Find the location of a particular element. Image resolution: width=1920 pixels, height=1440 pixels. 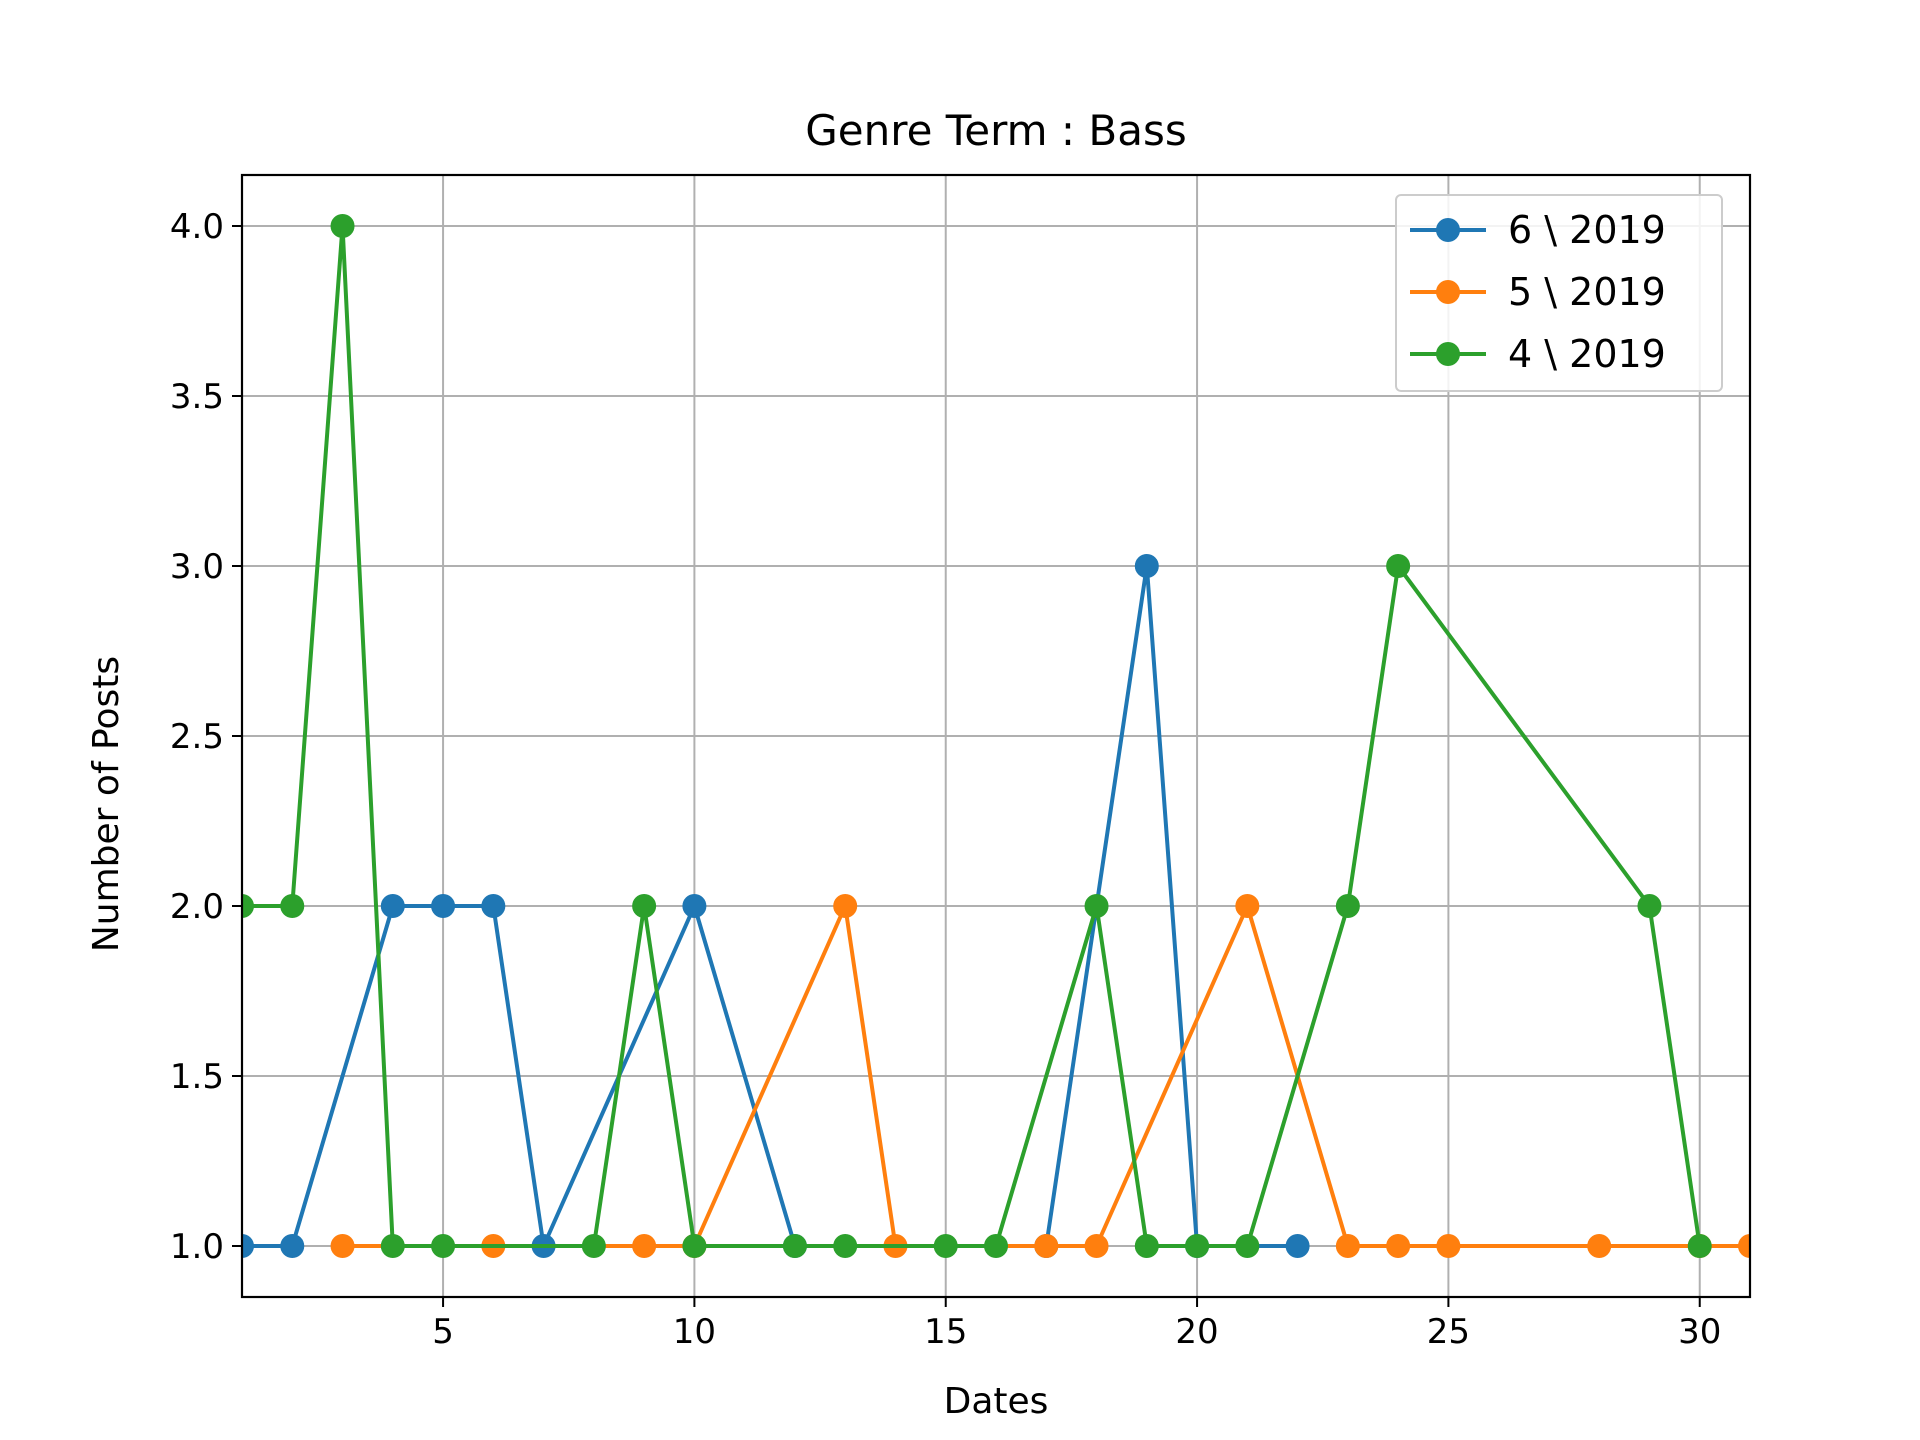

chart-title: Genre Term : Bass is located at coordinates (996, 130).